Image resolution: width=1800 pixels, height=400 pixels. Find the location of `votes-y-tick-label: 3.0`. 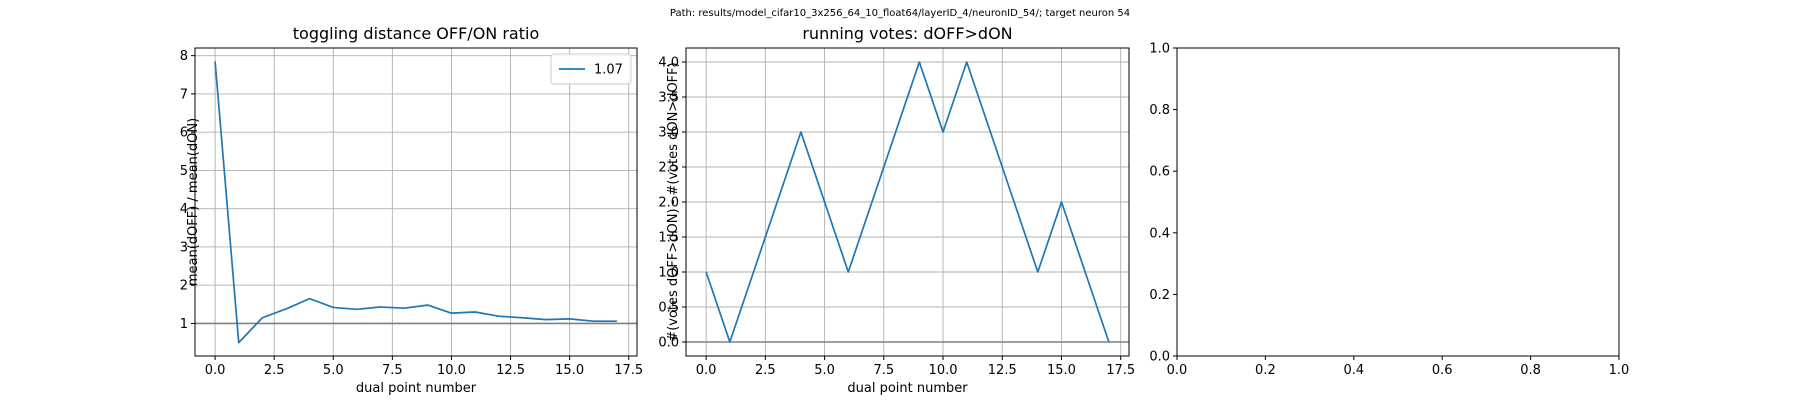

votes-y-tick-label: 3.0 is located at coordinates (668, 133).